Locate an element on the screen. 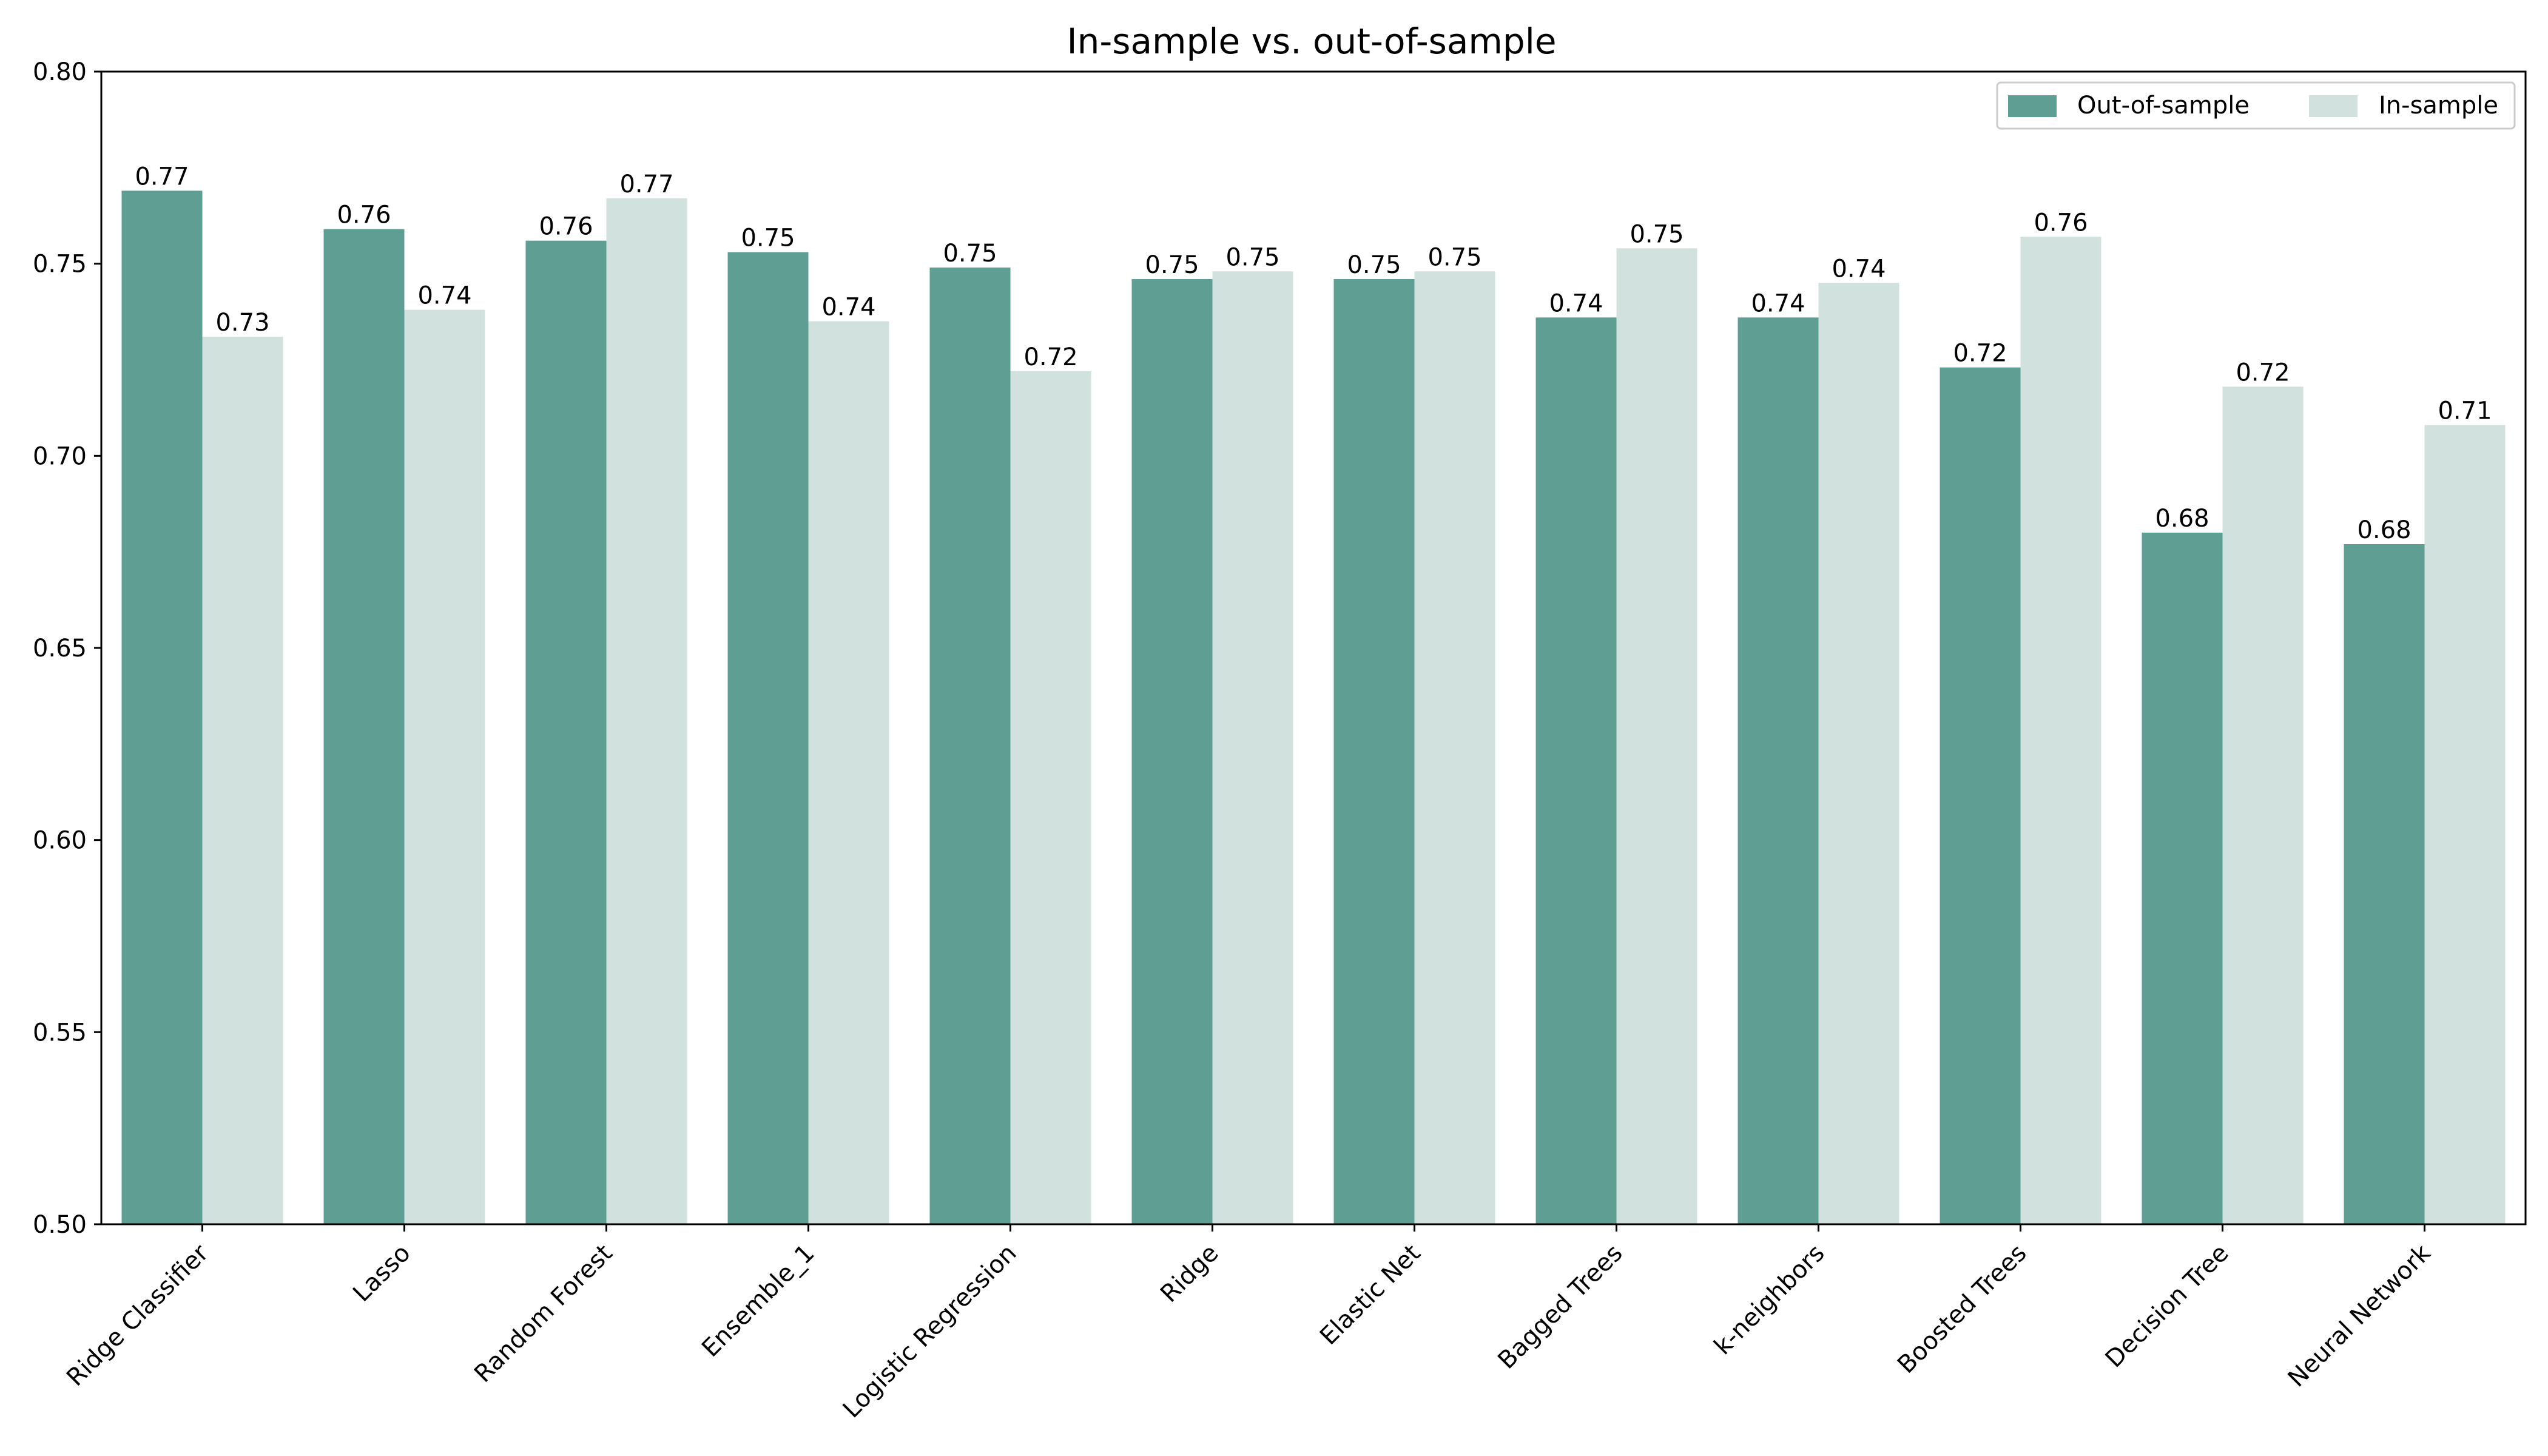 The height and width of the screenshot is (1456, 2548). bar-out-of-sample-lasso is located at coordinates (364, 727).